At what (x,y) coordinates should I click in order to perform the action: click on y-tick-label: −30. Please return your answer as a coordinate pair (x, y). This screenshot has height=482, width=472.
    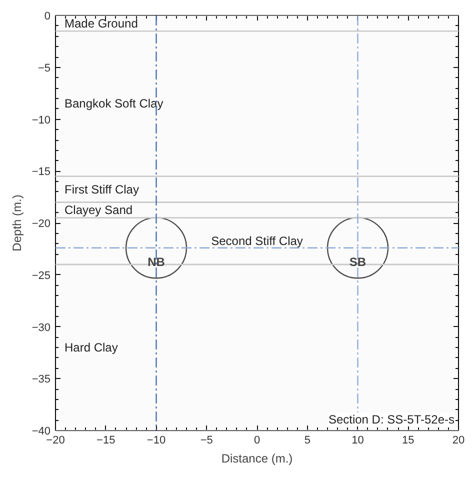
    Looking at the image, I should click on (41, 328).